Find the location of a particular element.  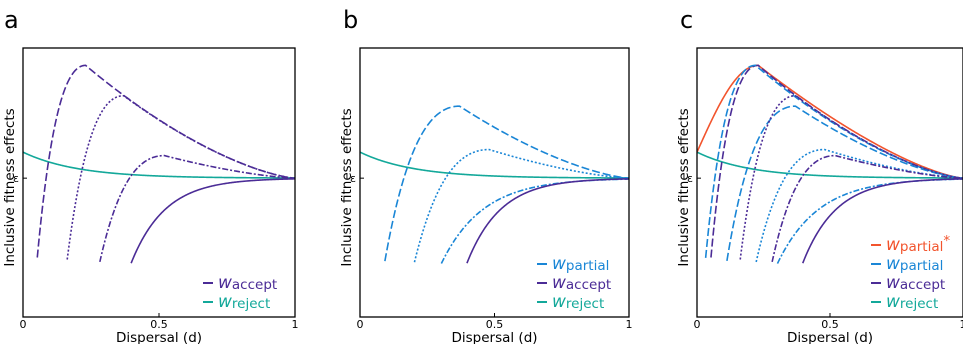

legend-item: wpartial* is located at coordinates (910, 244).